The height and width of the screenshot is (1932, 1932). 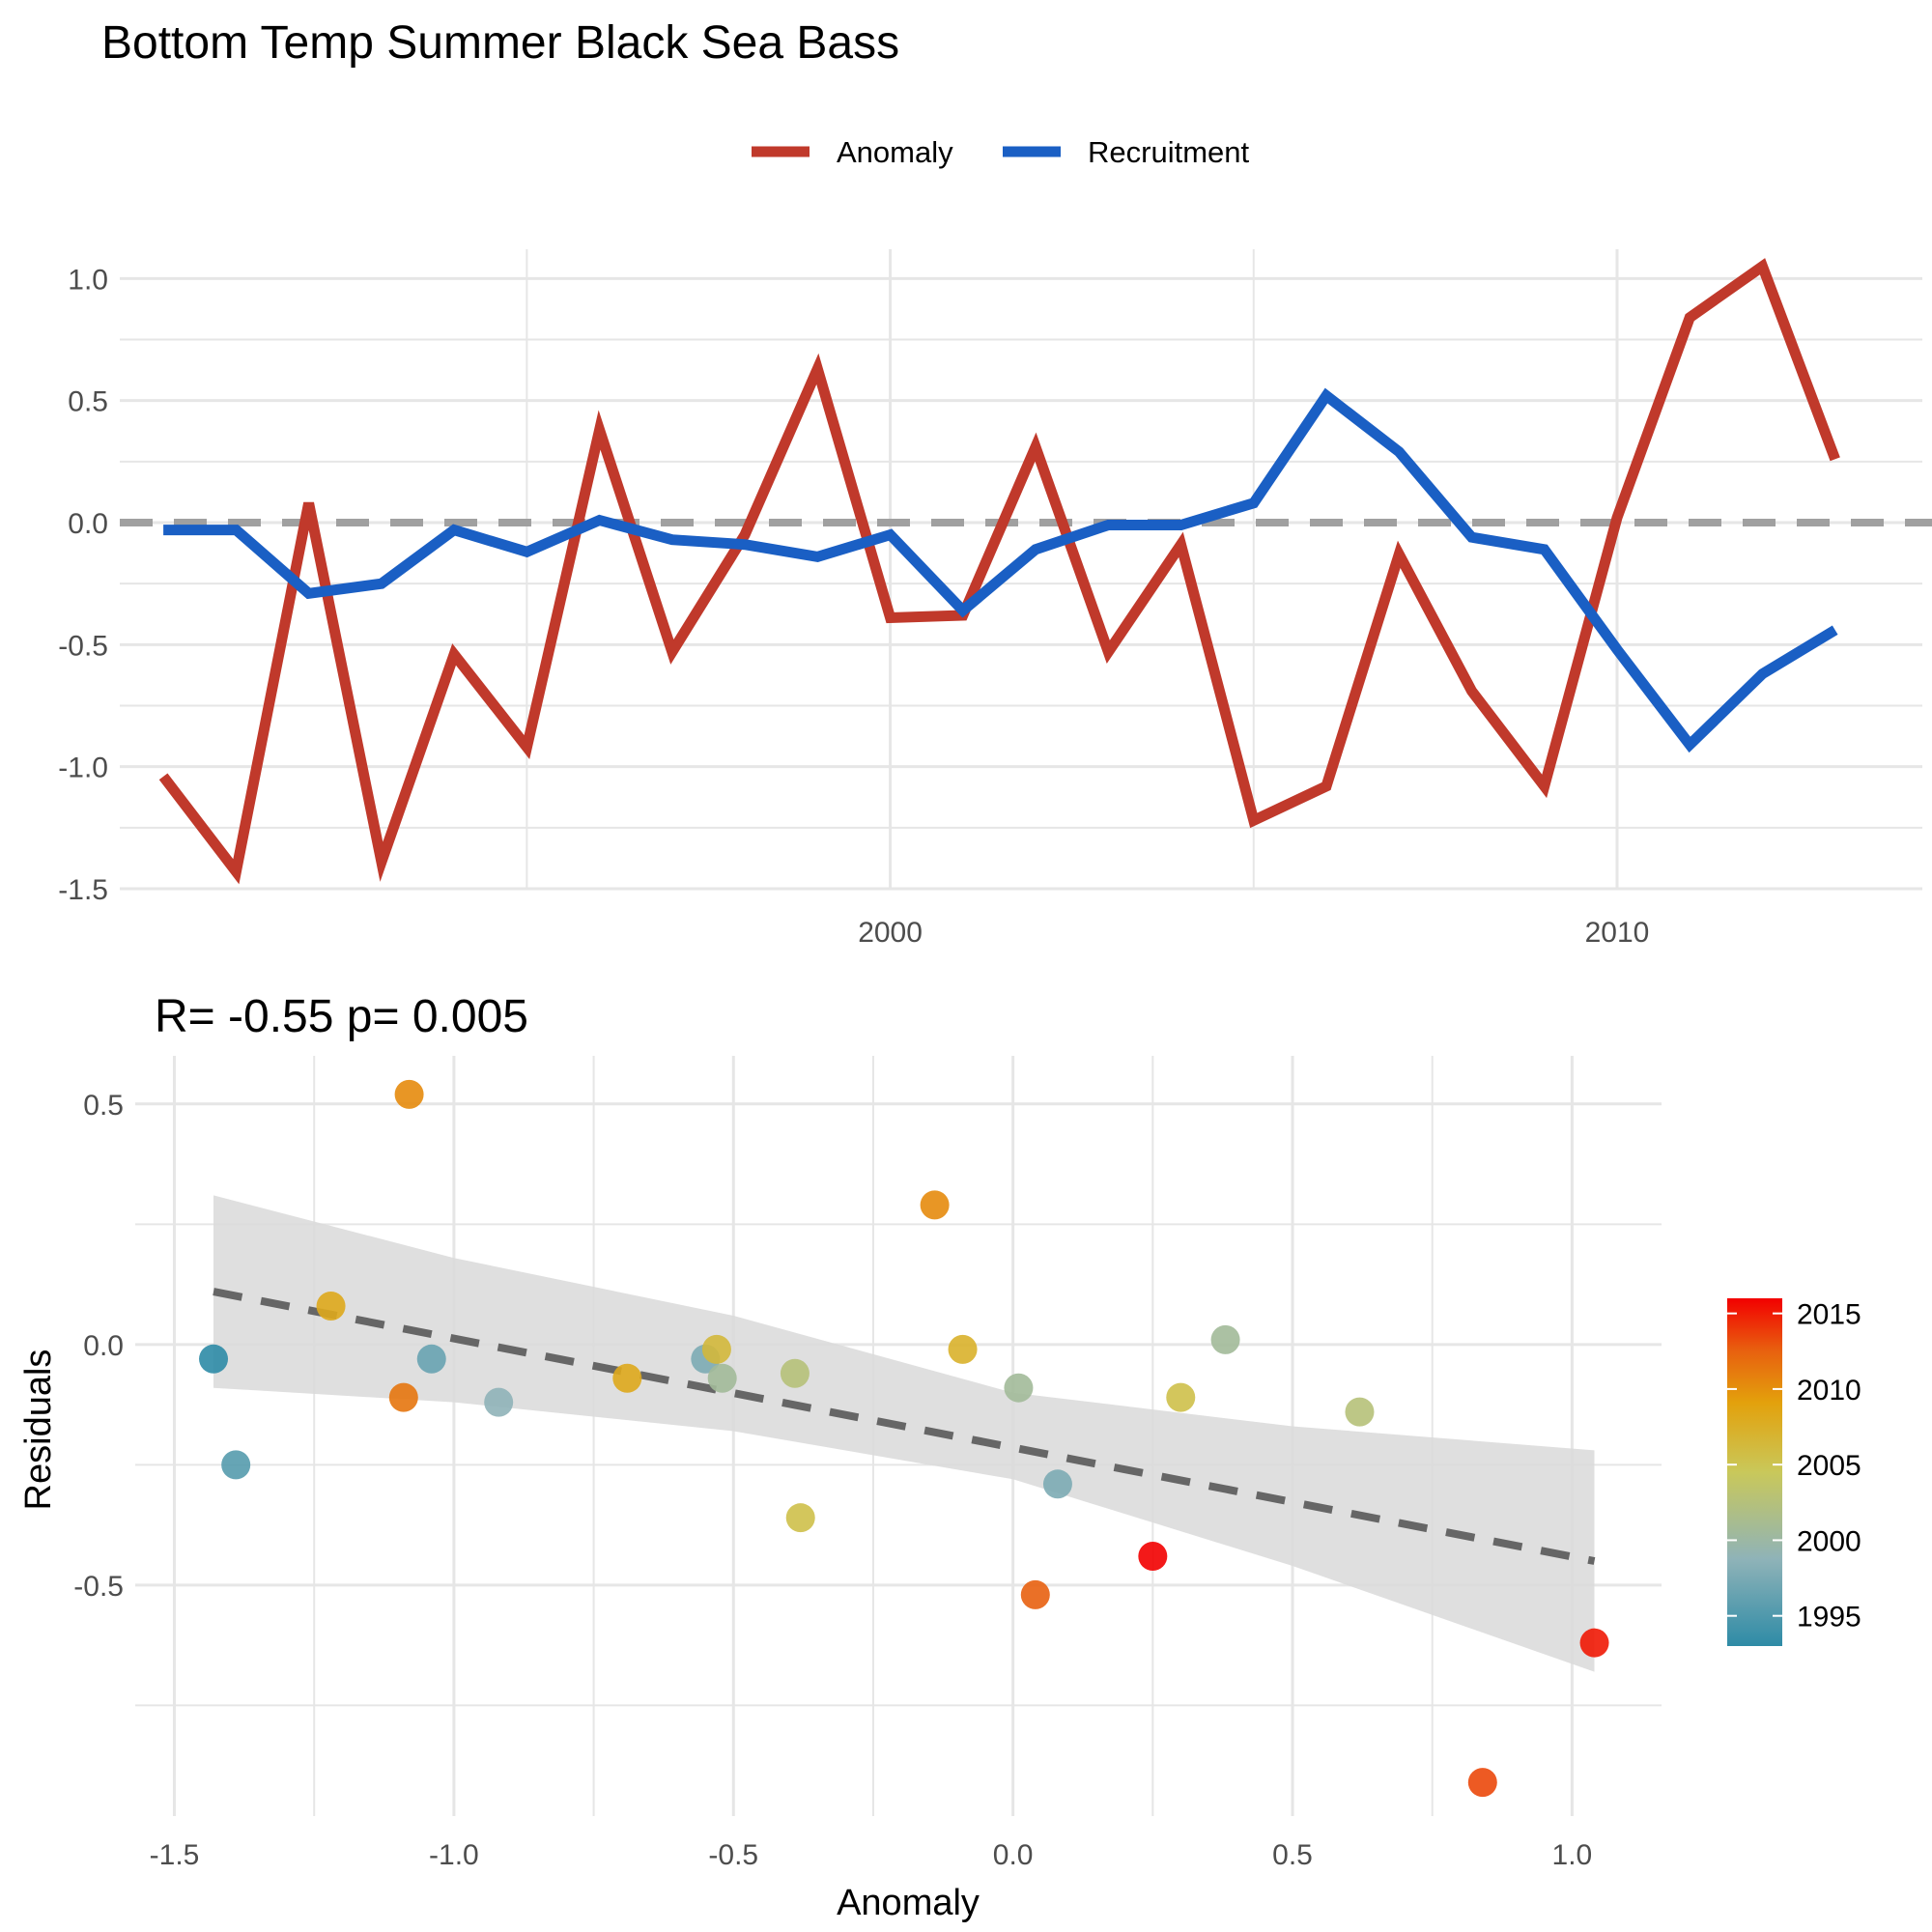 I want to click on colorbar-ticks: 2015 2010 2005 2000 1995, so click(x=1794, y=1466).